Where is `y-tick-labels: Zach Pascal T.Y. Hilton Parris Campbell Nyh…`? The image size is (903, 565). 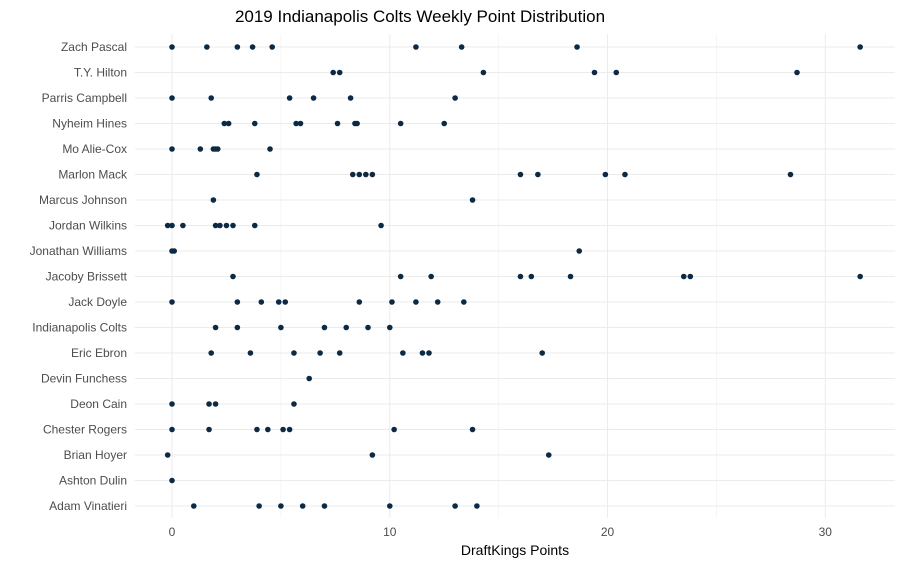 y-tick-labels: Zach Pascal T.Y. Hilton Parris Campbell Nyh… is located at coordinates (79, 276).